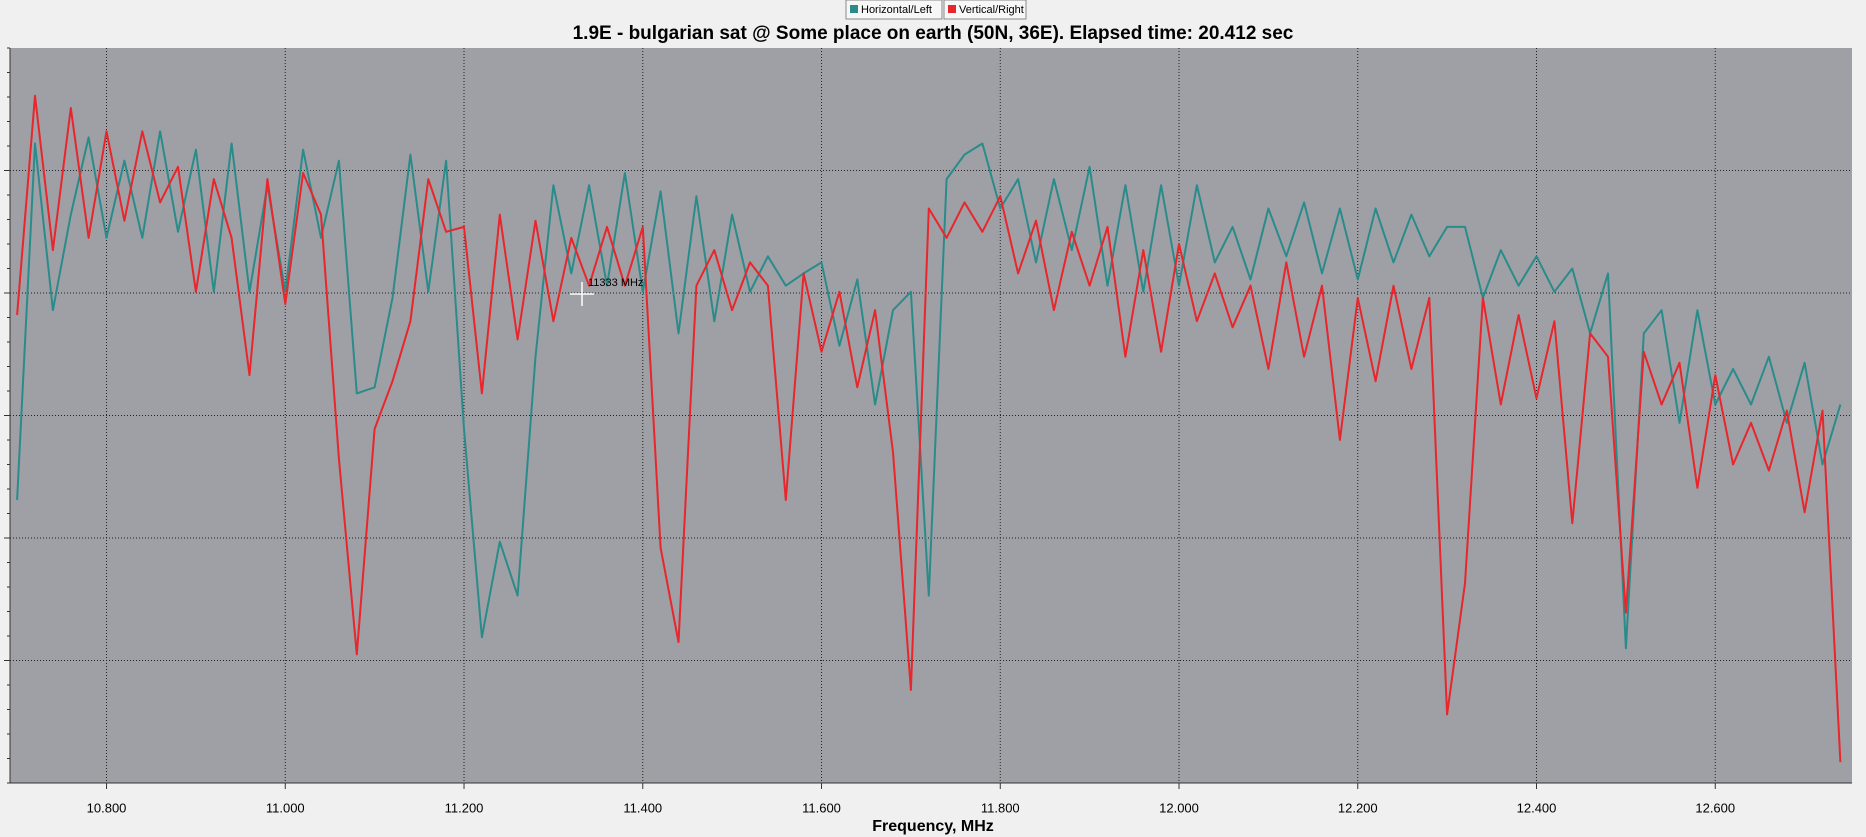 The height and width of the screenshot is (837, 1866). What do you see at coordinates (1537, 807) in the screenshot?
I see `x-tick-label: 12.400` at bounding box center [1537, 807].